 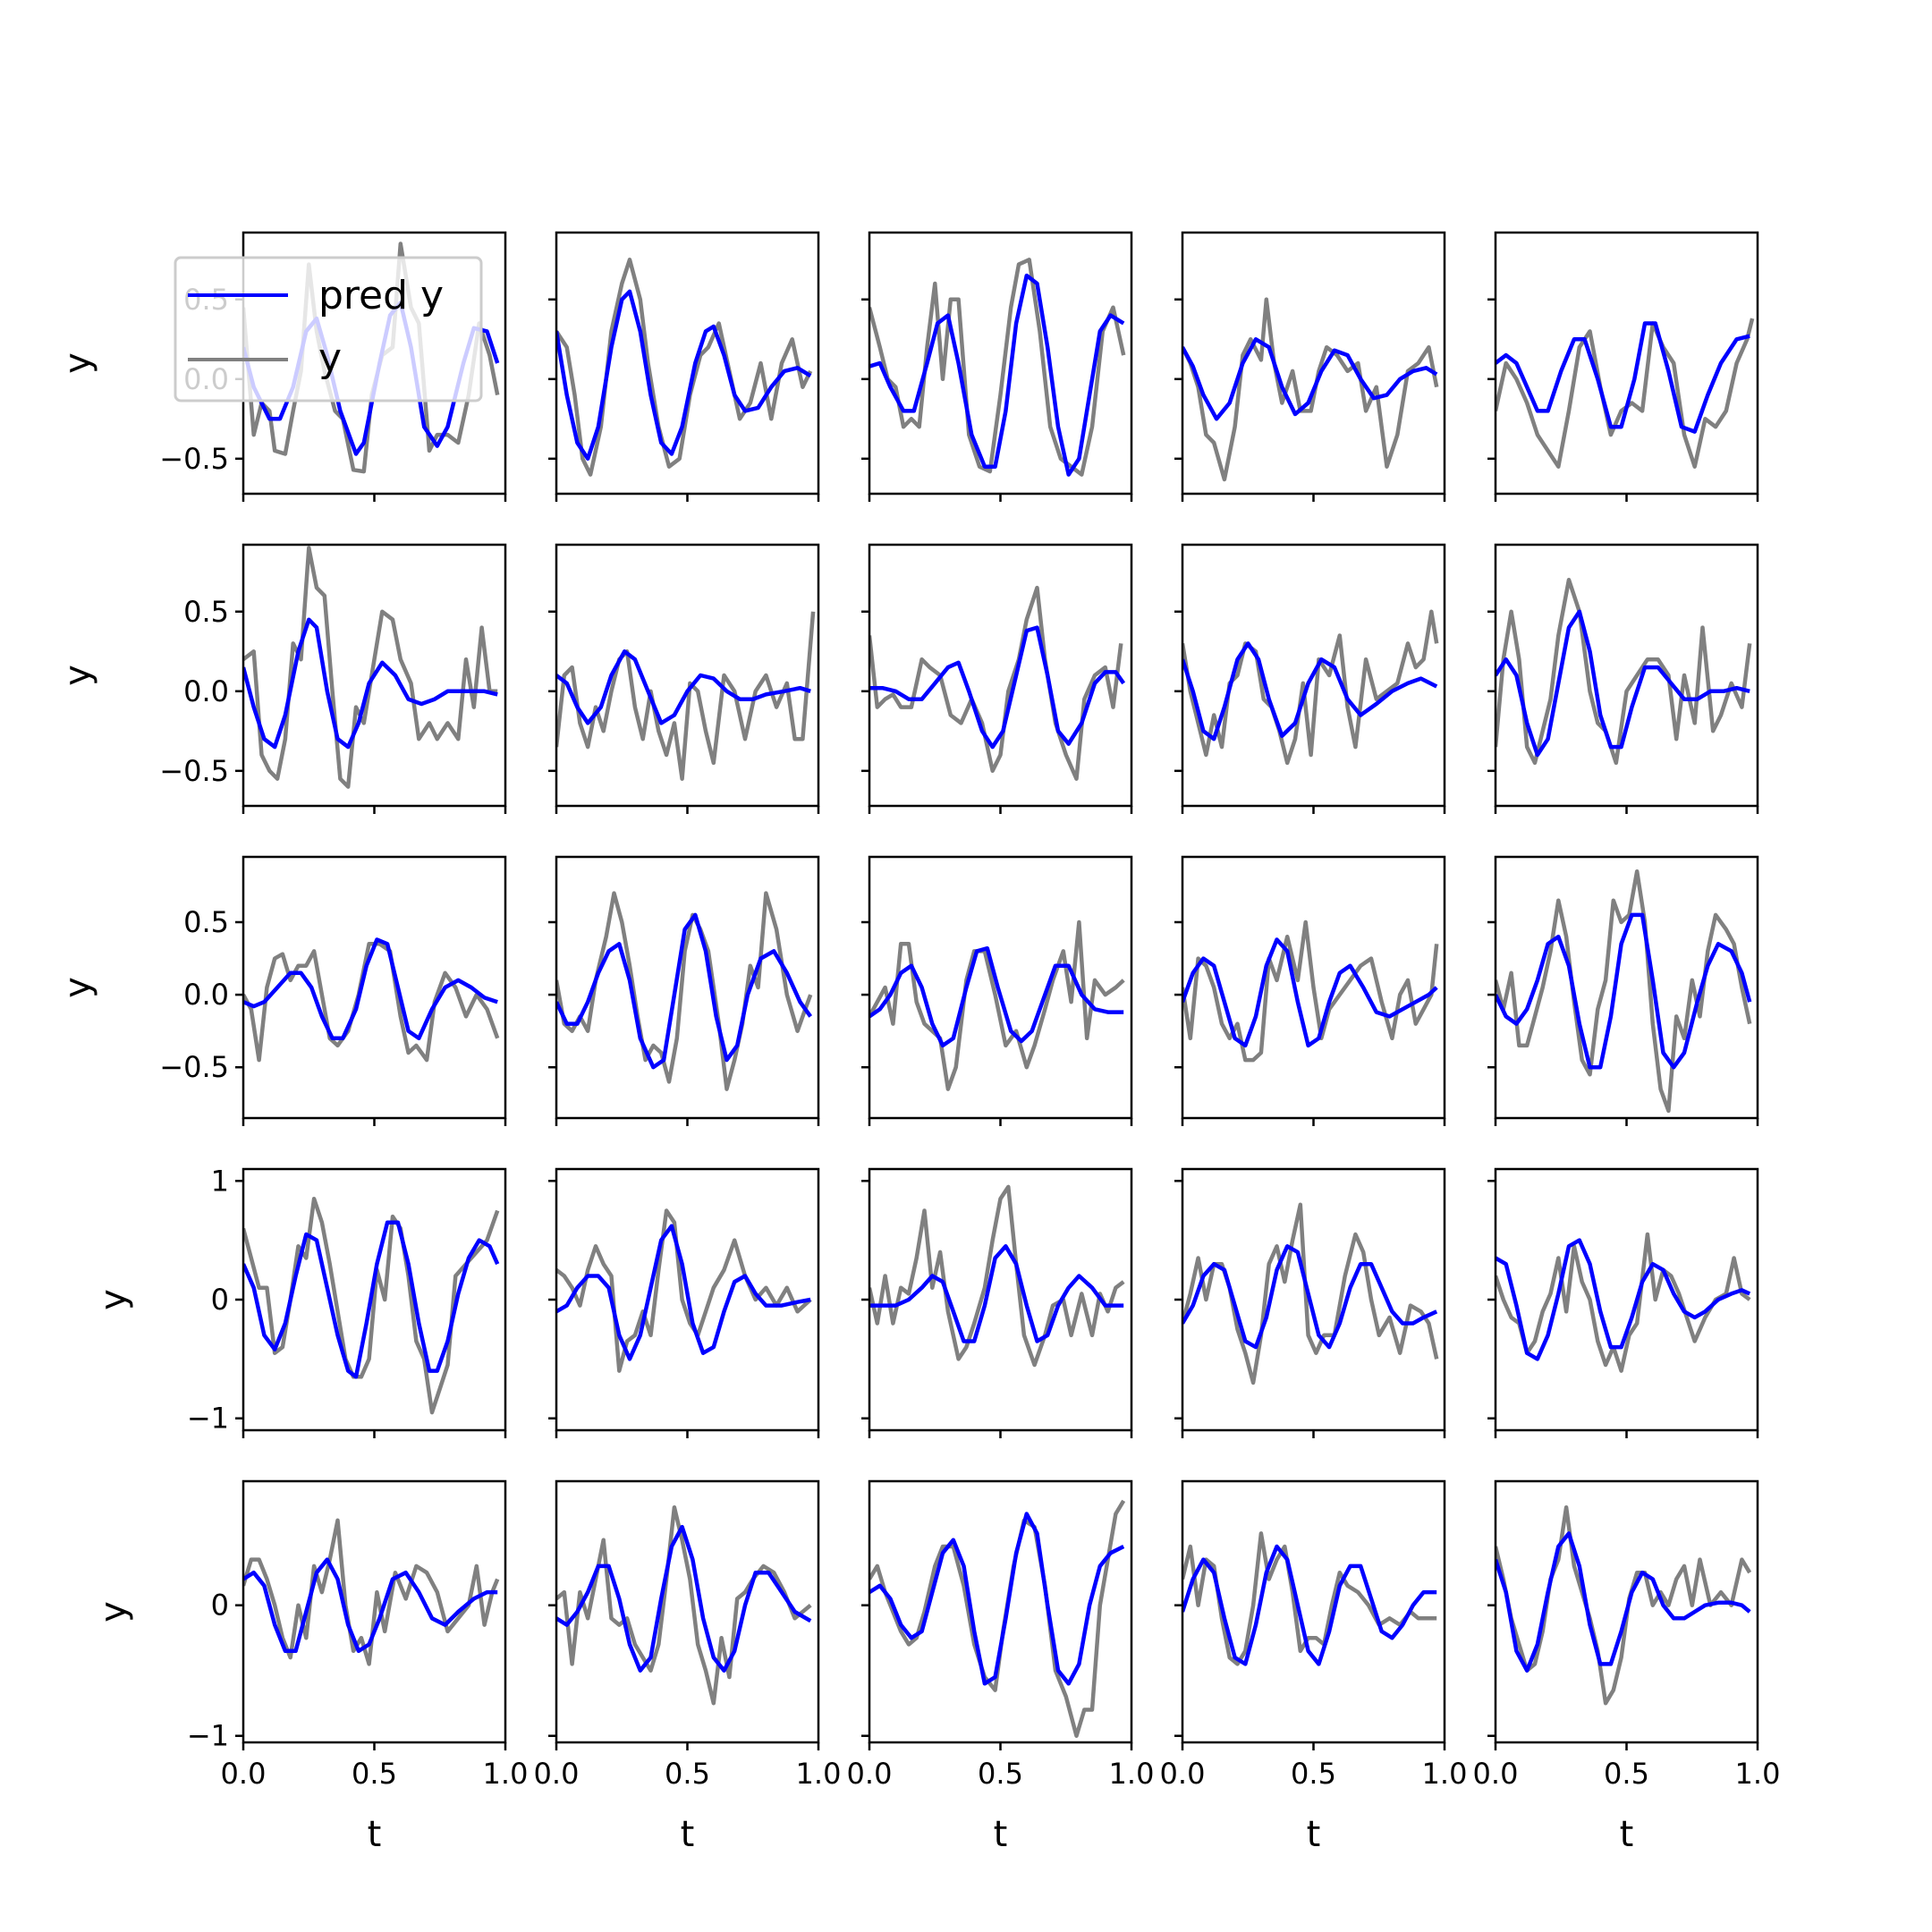 I want to click on panel-r2-c5, so click(x=1623, y=678).